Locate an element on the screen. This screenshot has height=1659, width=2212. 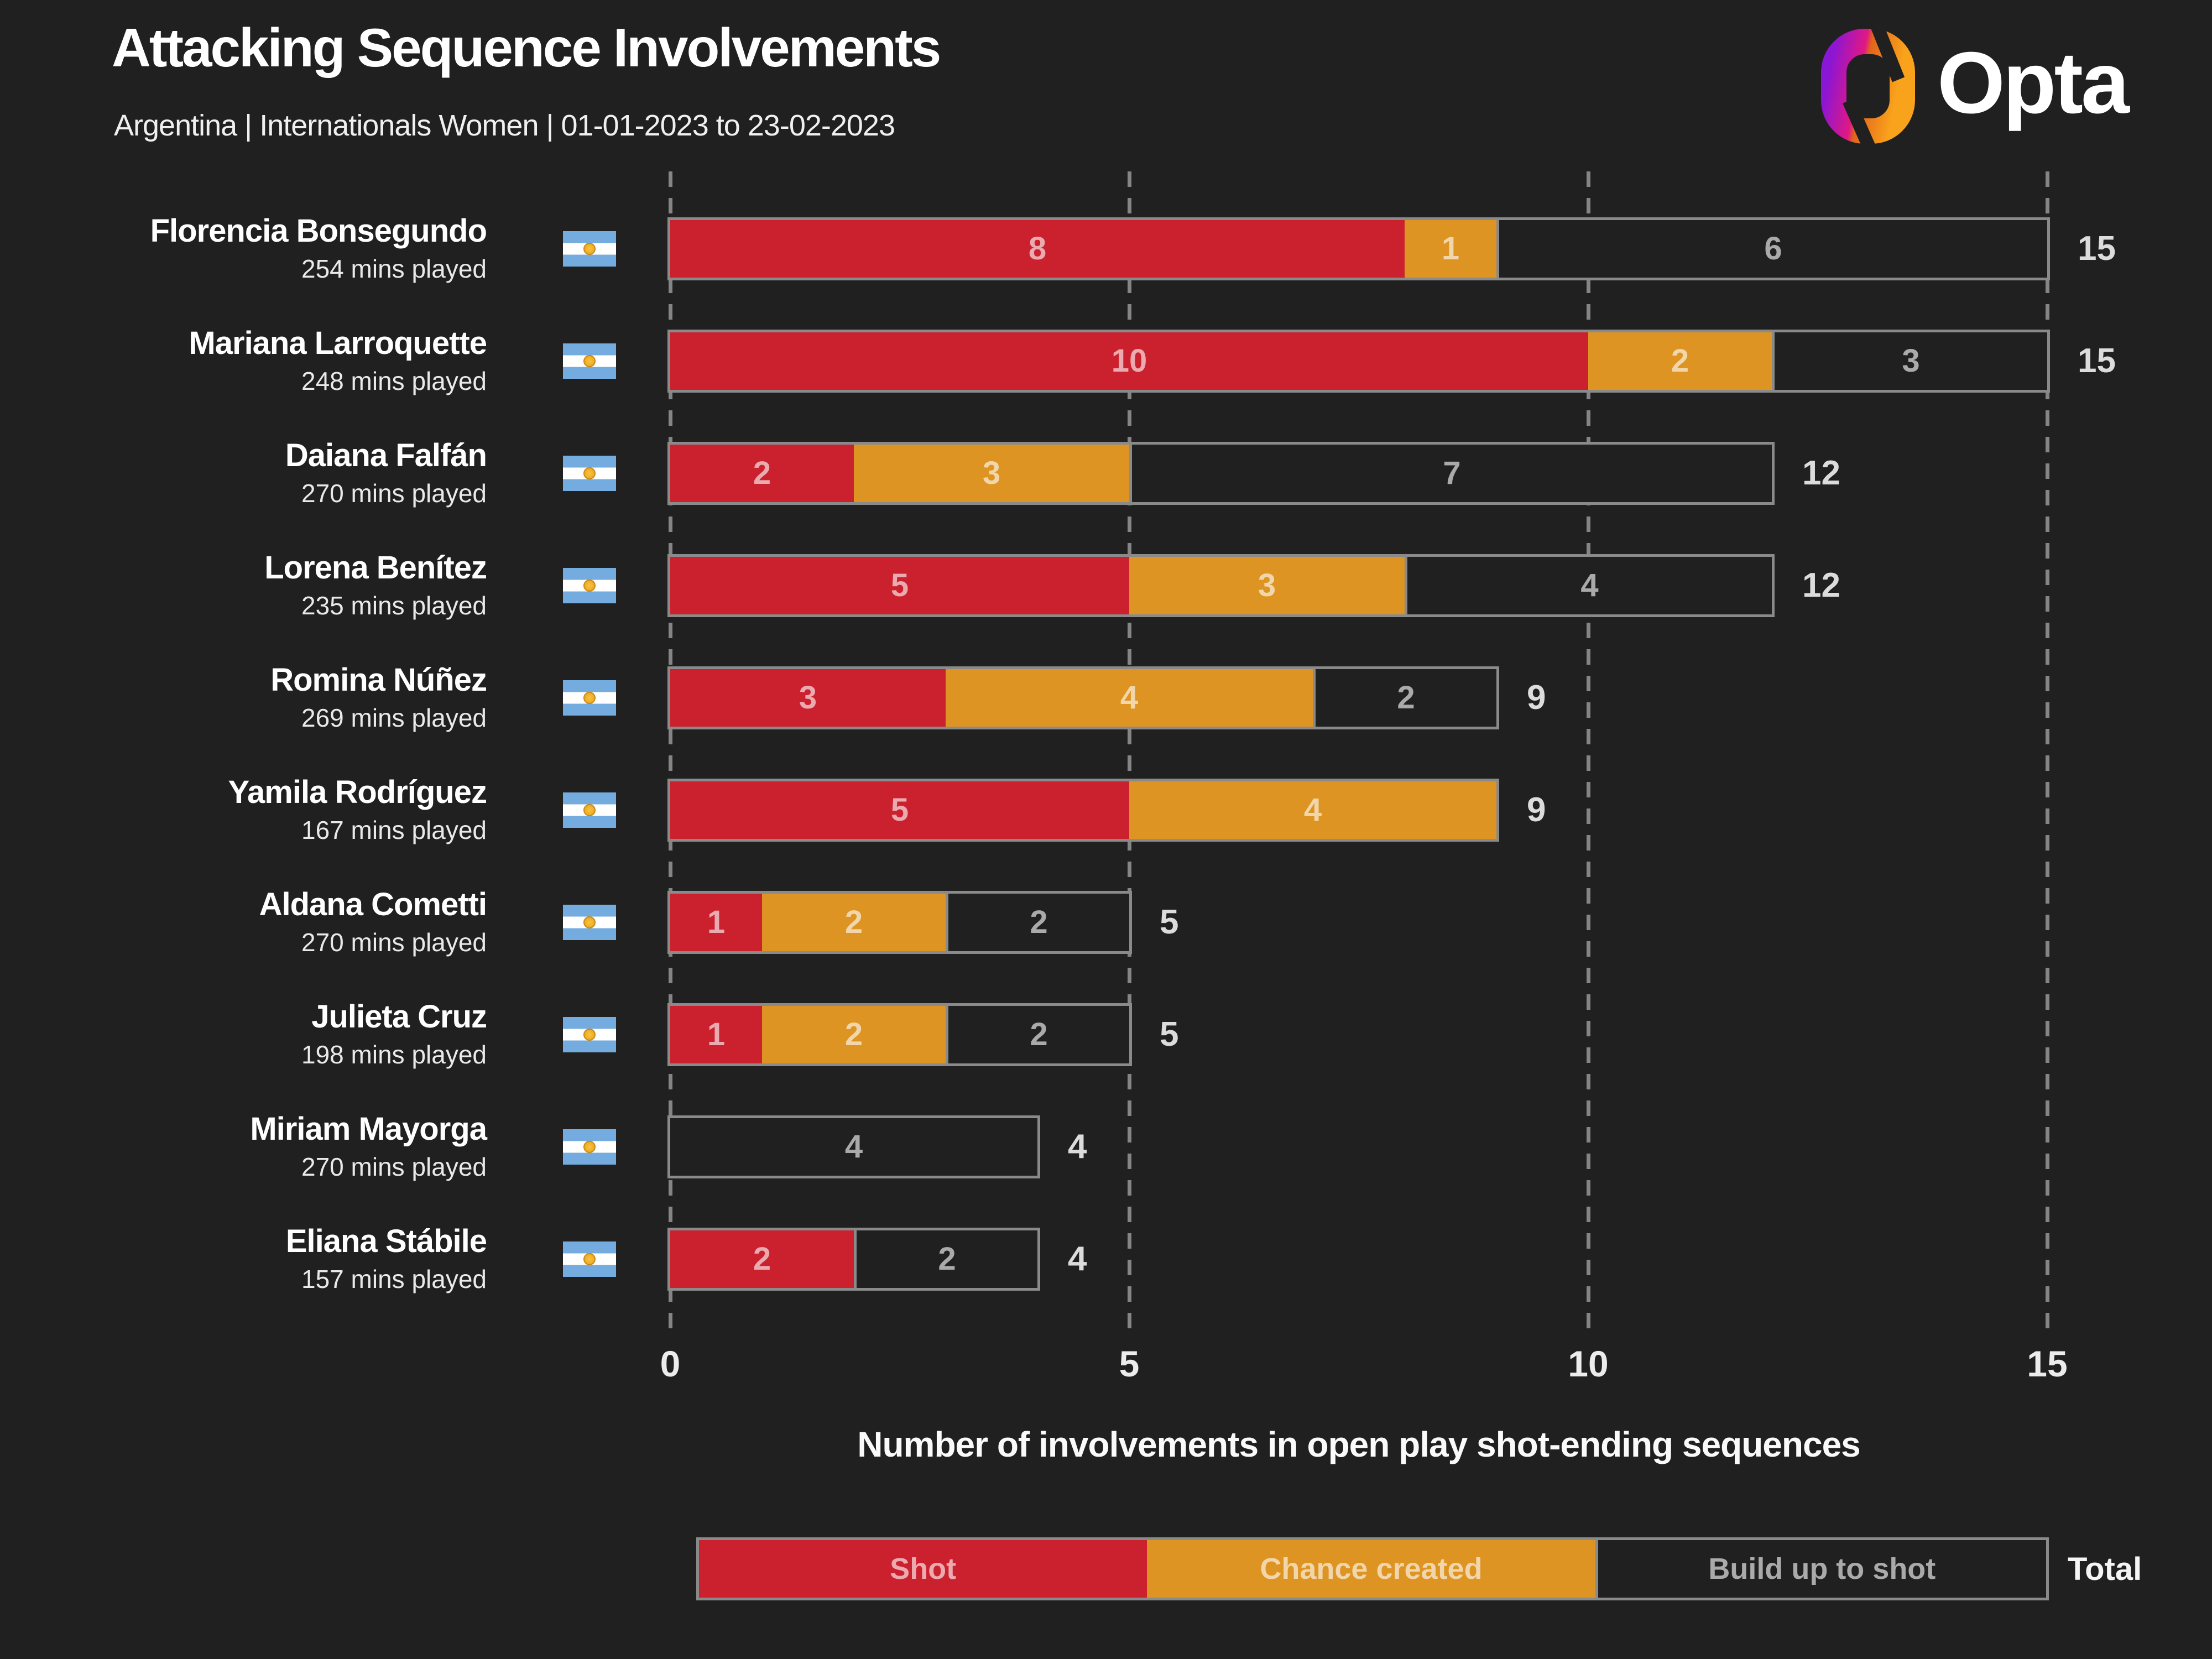
opta-wordmark: Opta is located at coordinates (2034, 83).